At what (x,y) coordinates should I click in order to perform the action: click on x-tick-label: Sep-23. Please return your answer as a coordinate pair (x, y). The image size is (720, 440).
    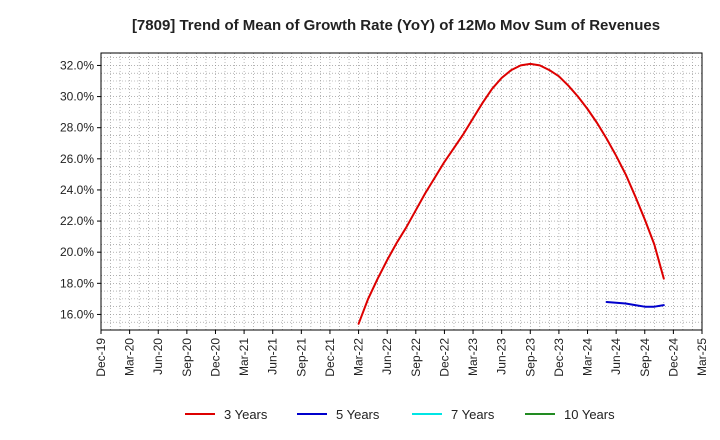
    Looking at the image, I should click on (530, 357).